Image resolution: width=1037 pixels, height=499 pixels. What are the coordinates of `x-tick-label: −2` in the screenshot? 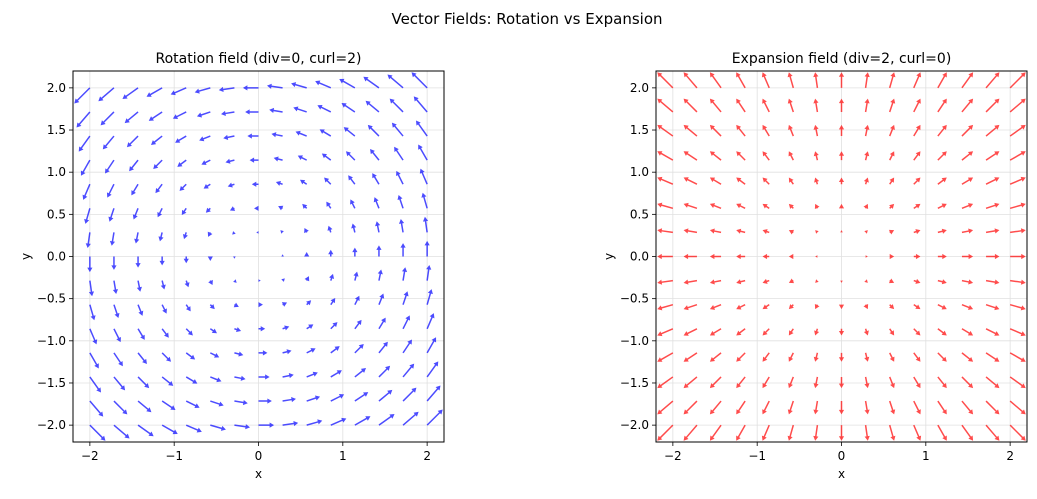 It's located at (90, 456).